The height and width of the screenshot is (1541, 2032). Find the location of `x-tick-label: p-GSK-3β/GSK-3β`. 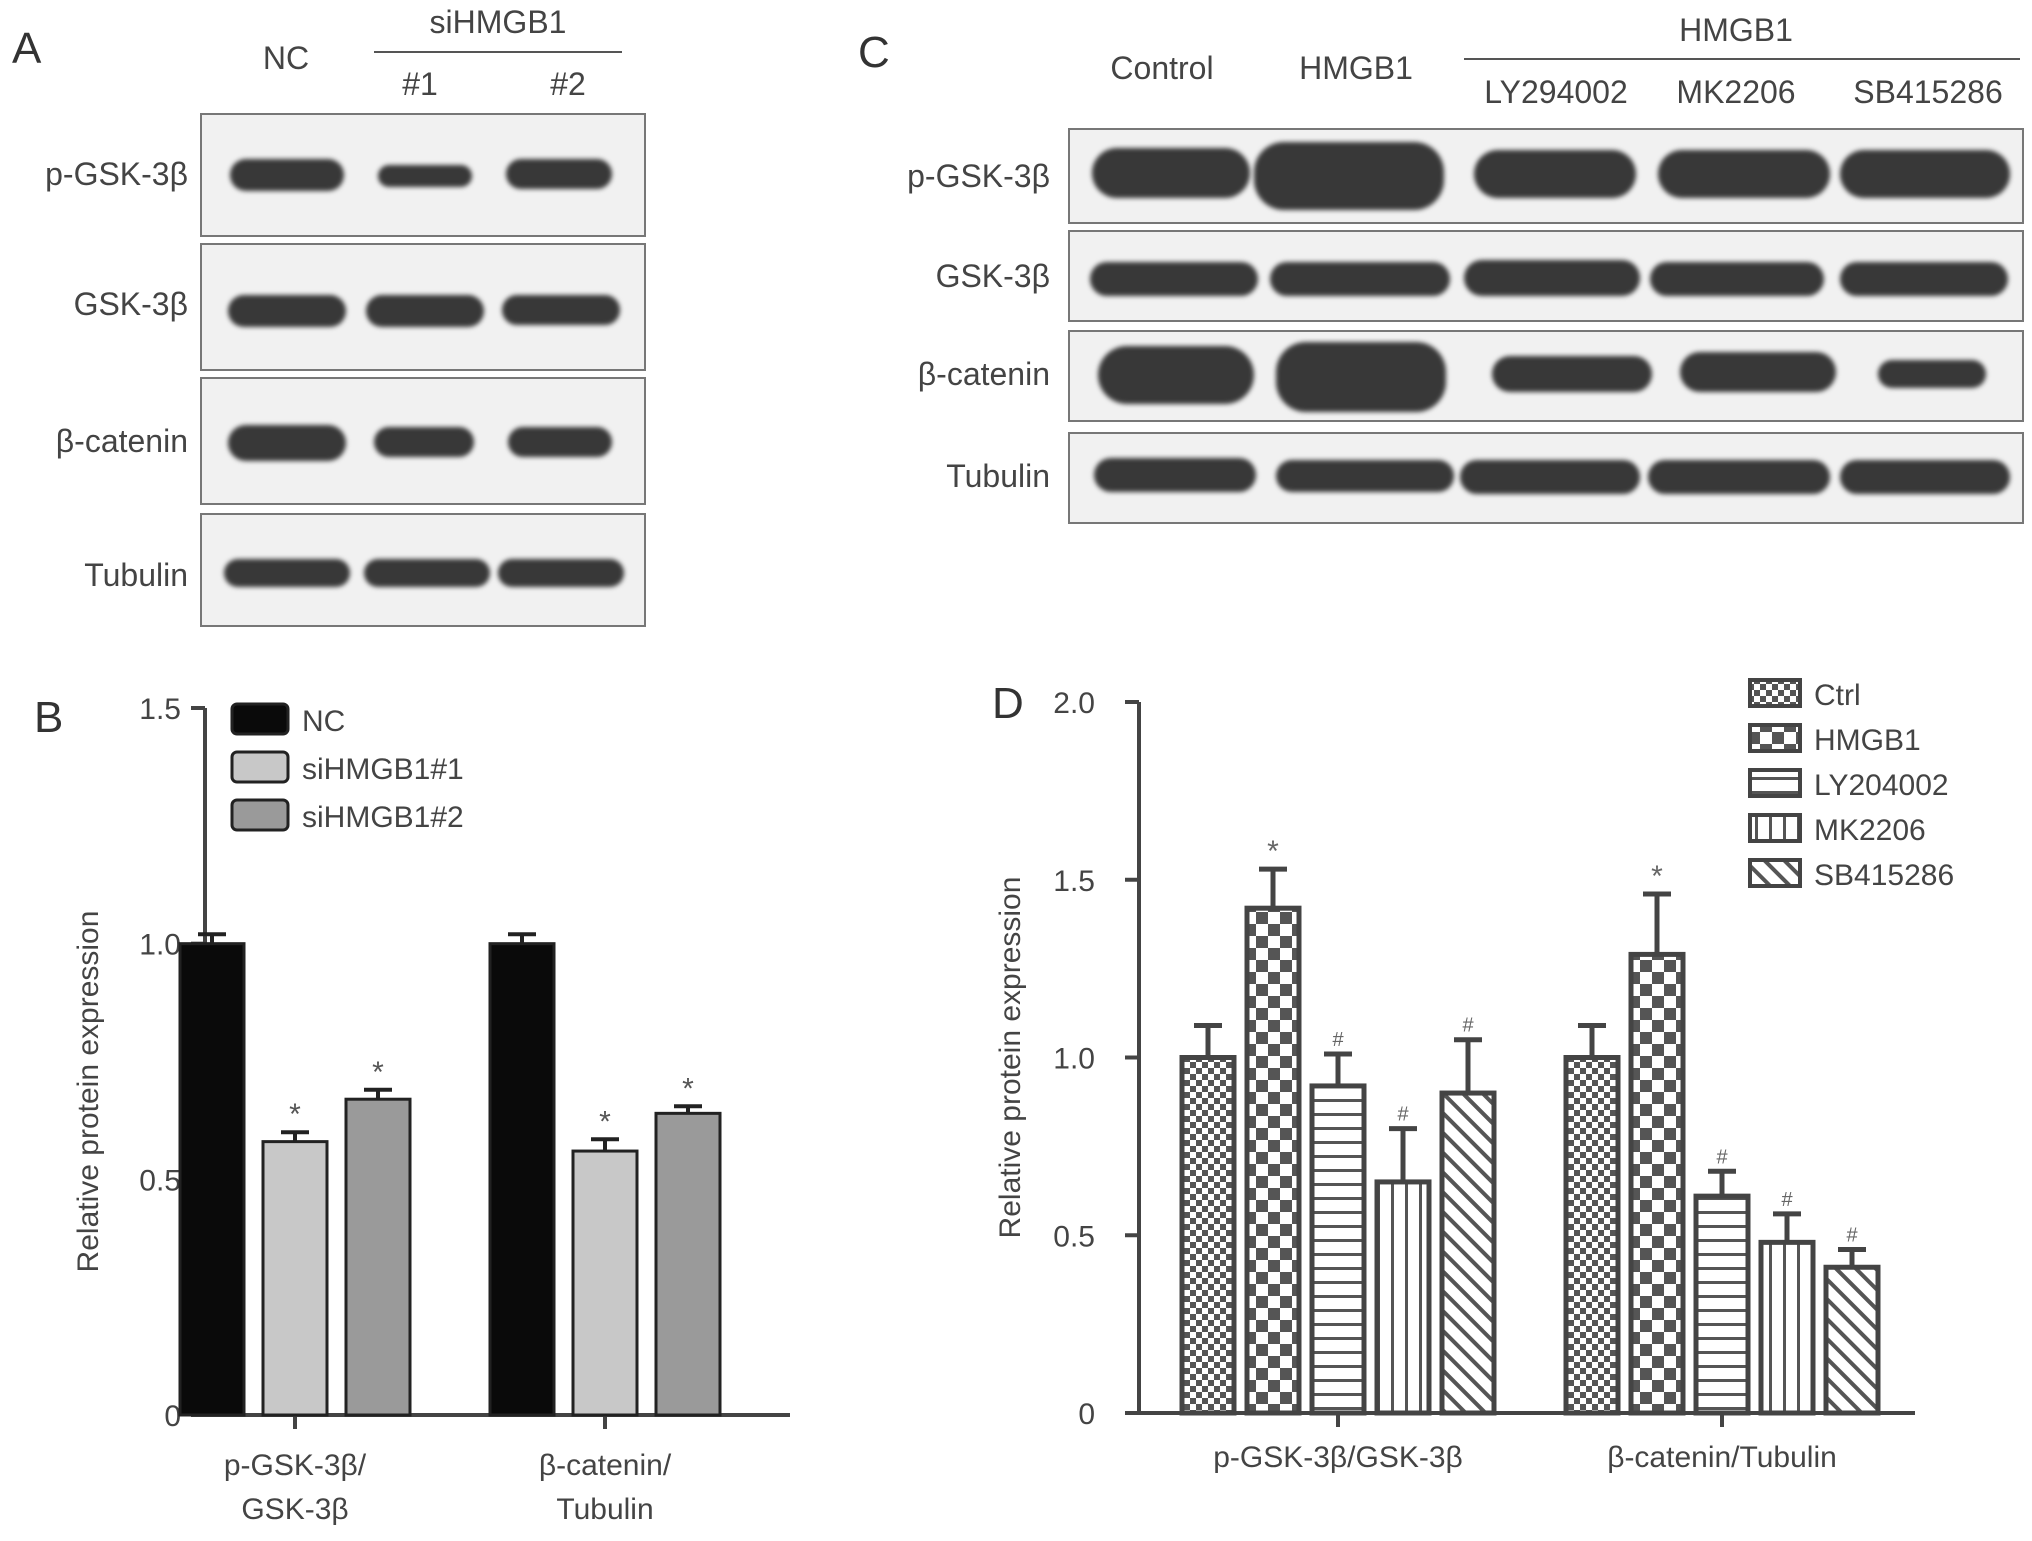

x-tick-label: p-GSK-3β/GSK-3β is located at coordinates (1338, 1457).